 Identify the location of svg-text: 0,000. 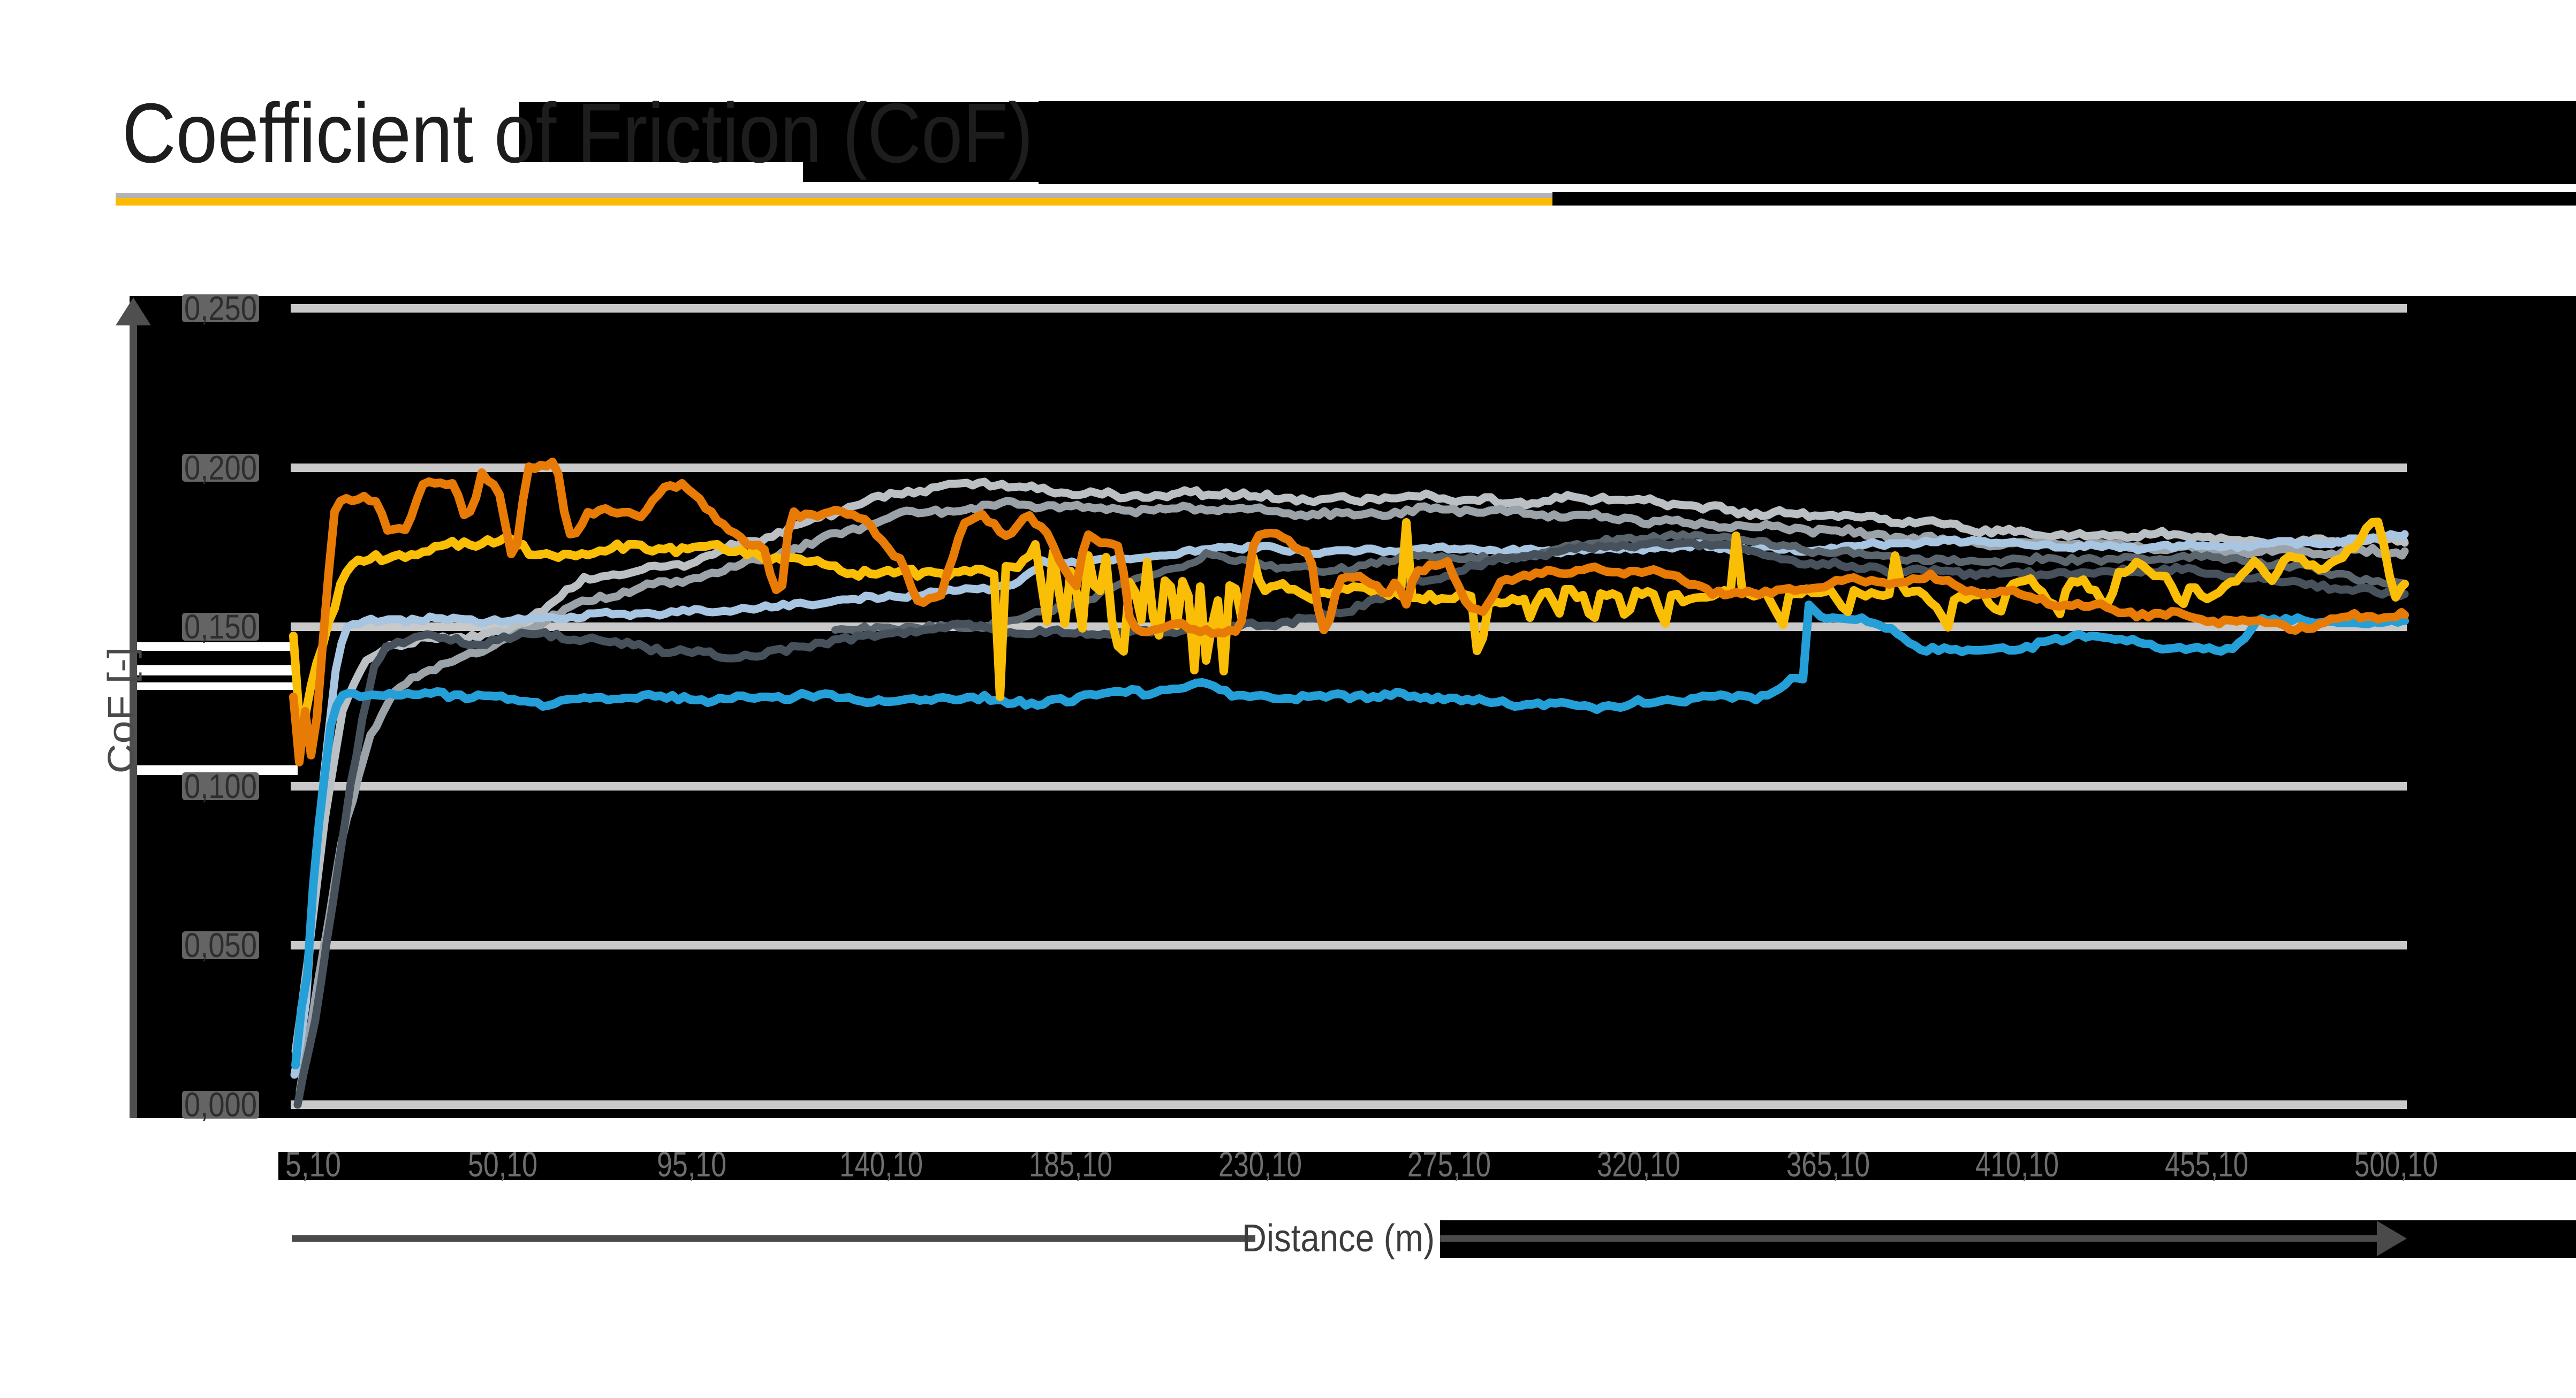
(220, 1104).